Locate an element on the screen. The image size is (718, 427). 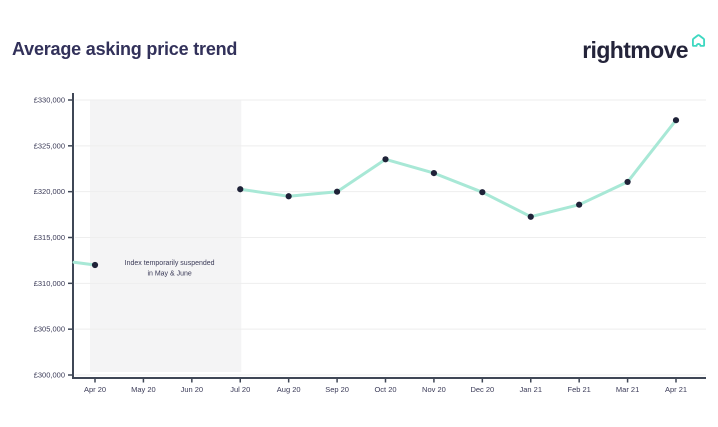
rightmove-logo: rightmove is located at coordinates (644, 47).